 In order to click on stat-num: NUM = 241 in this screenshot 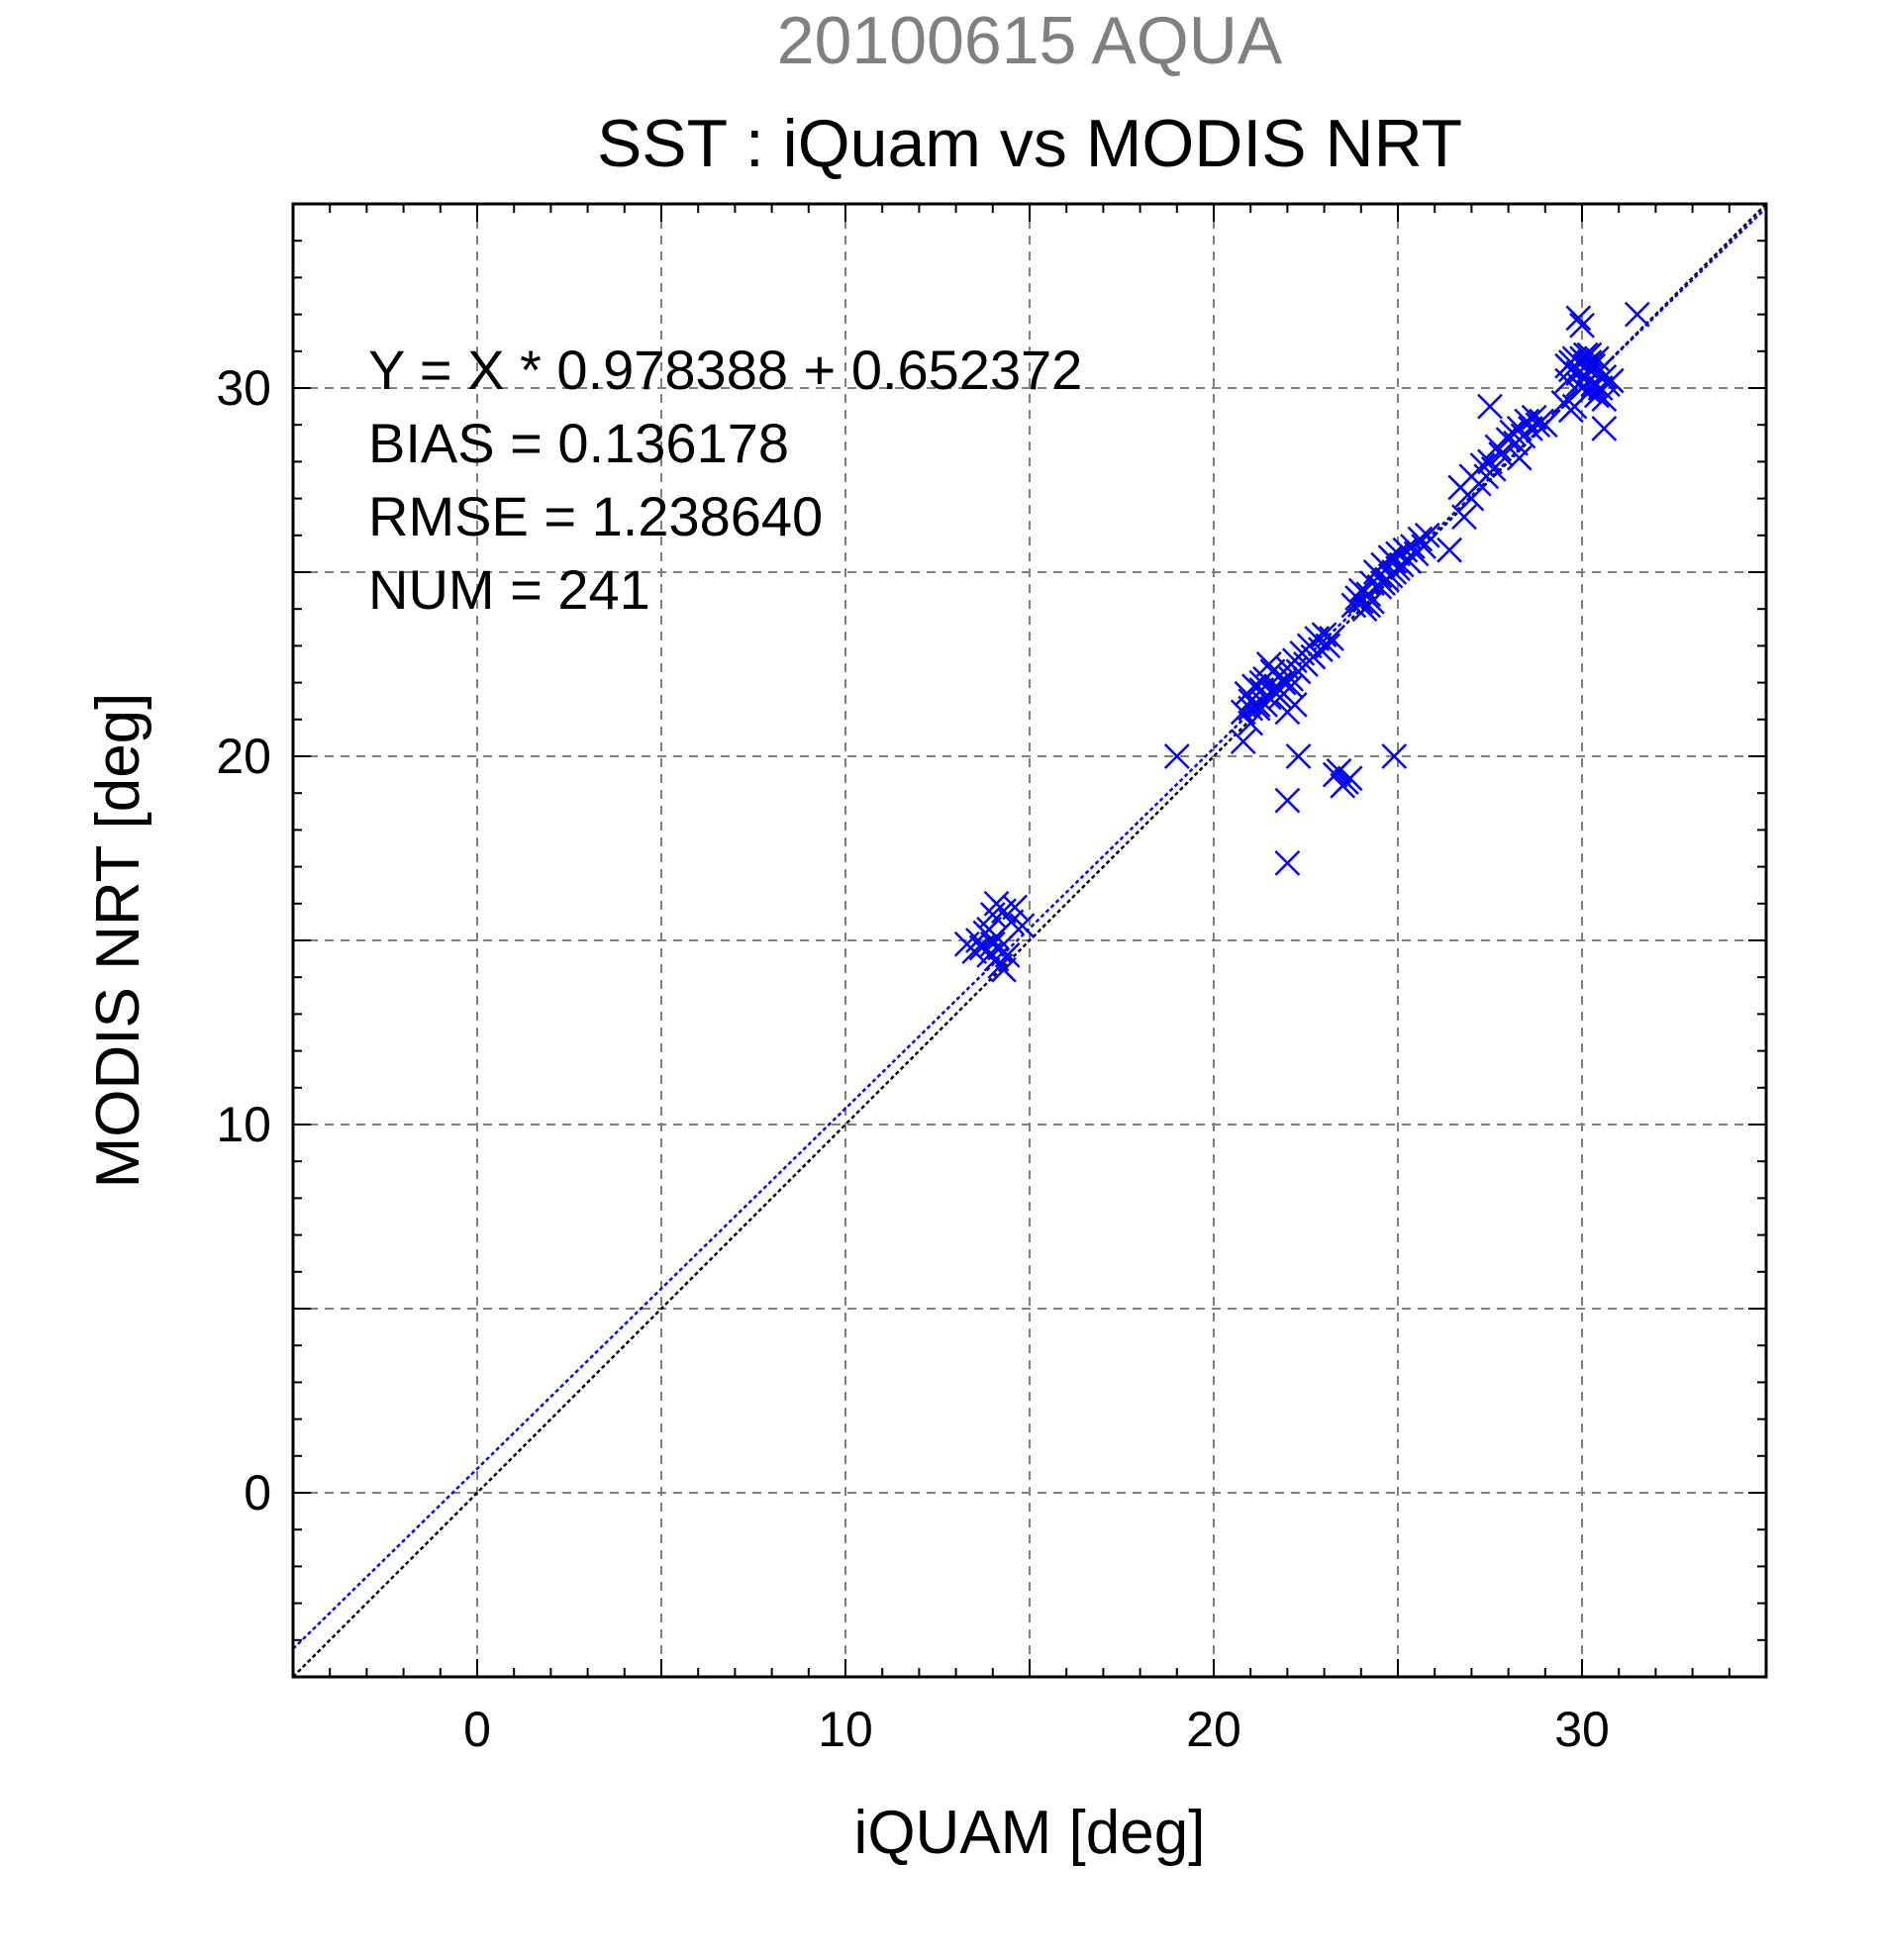, I will do `click(509, 589)`.